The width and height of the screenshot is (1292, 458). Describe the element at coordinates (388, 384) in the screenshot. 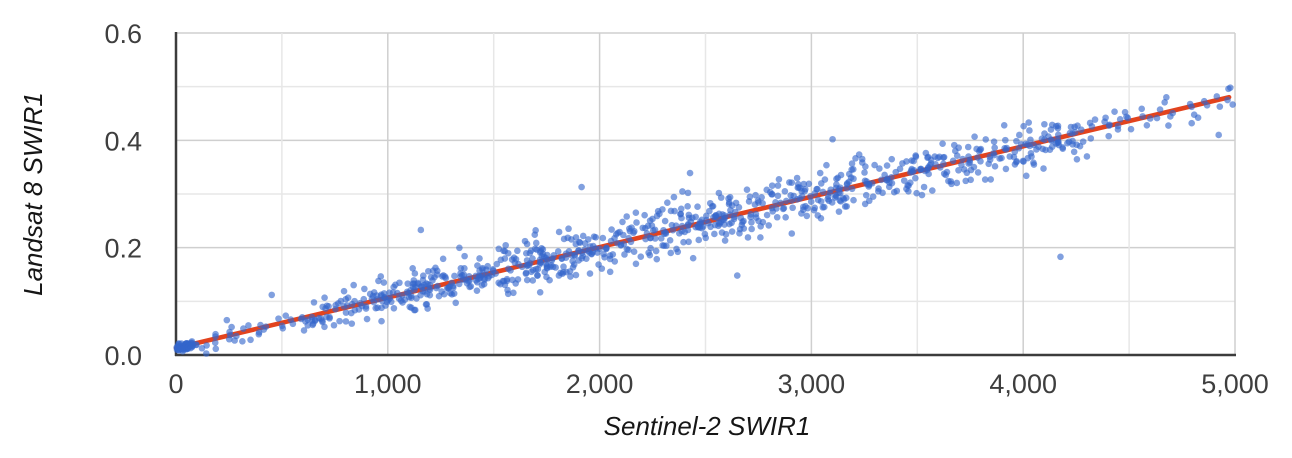

I see `x-tick-label: 1,000` at that location.